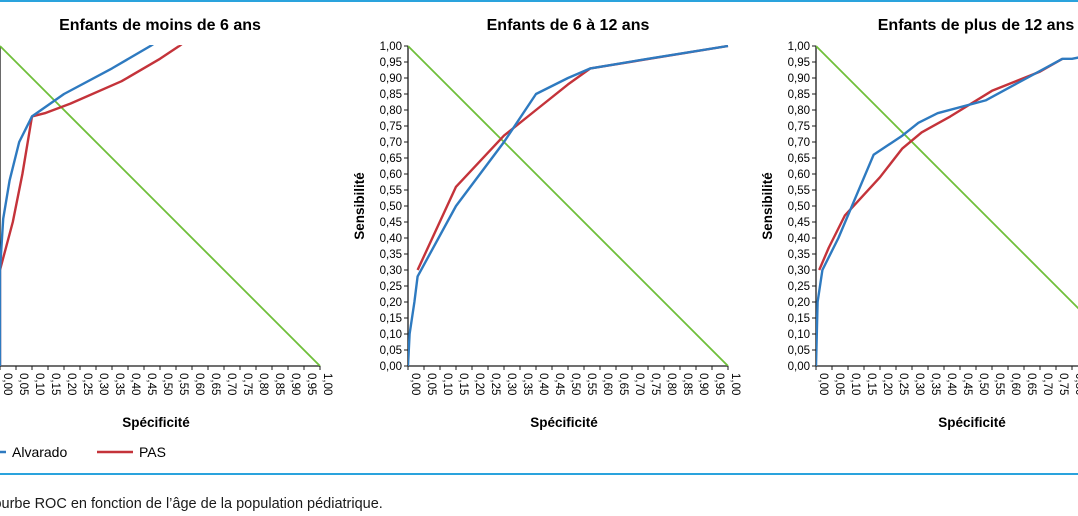 This screenshot has height=516, width=1078. What do you see at coordinates (976, 25) in the screenshot?
I see `chart-title: Enfants de plus de 12 ans` at bounding box center [976, 25].